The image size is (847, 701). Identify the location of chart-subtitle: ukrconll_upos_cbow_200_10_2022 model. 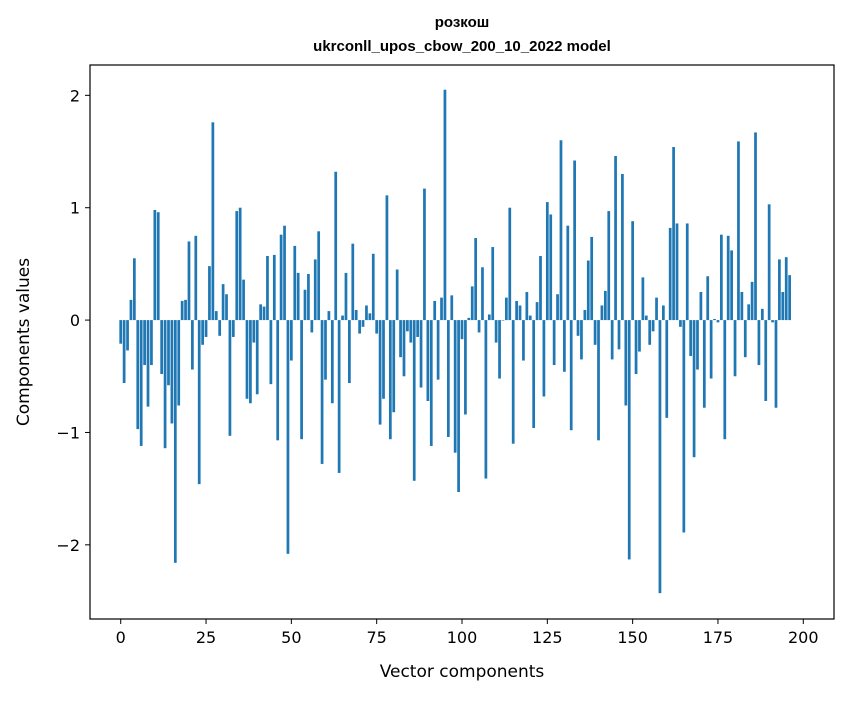
(462, 46).